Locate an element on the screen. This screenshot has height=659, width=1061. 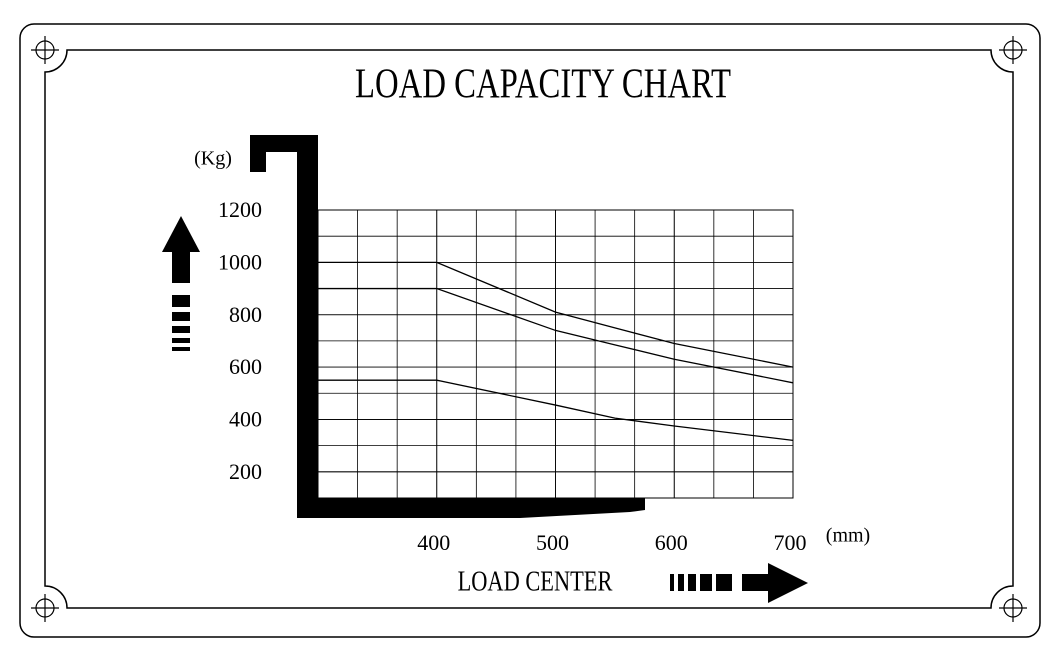
y-tick-label: 1200 is located at coordinates (240, 209).